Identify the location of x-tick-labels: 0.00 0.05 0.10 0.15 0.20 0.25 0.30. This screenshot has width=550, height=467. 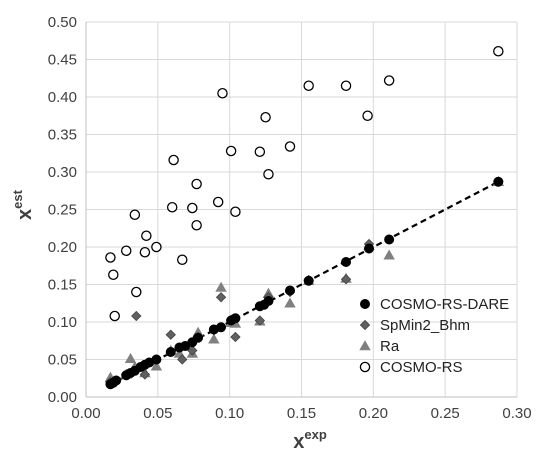
(301, 413).